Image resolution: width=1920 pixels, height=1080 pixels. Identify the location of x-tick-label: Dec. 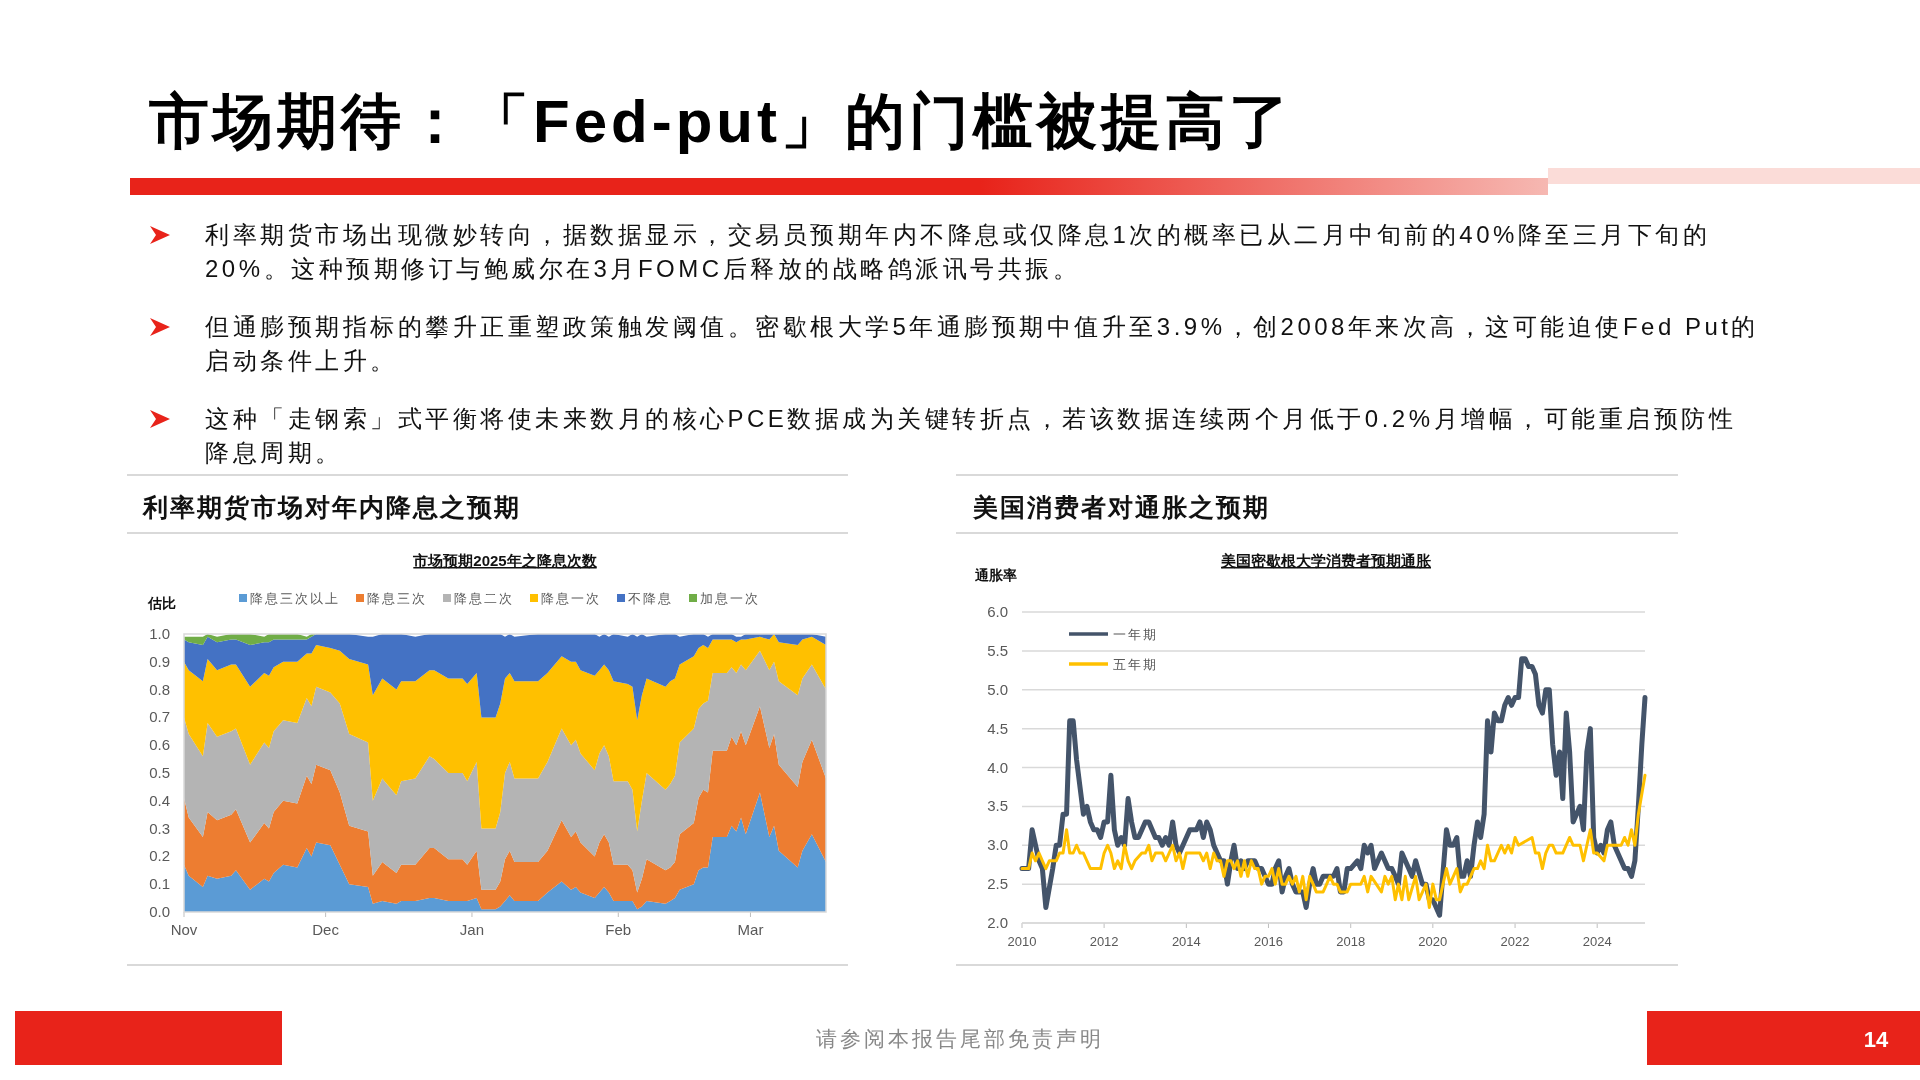
(326, 929).